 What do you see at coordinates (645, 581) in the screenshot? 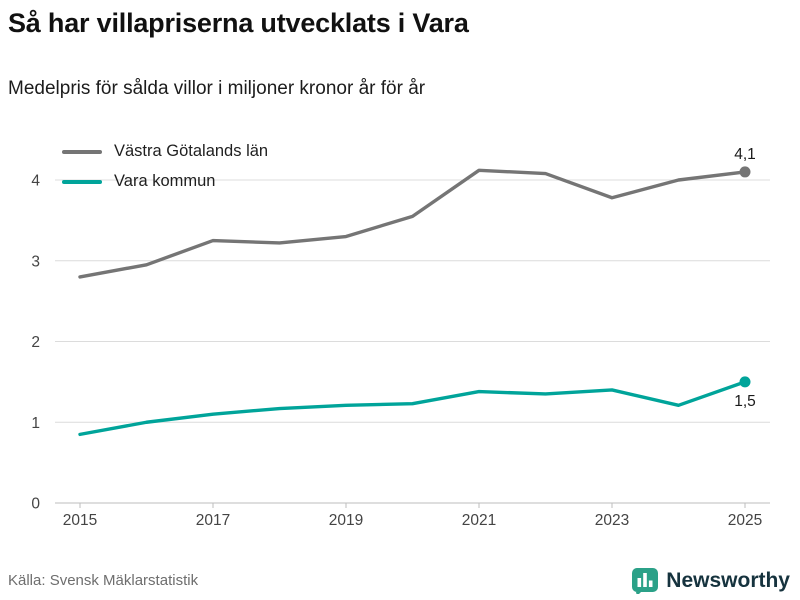
I see `newsworthy-logo-icon` at bounding box center [645, 581].